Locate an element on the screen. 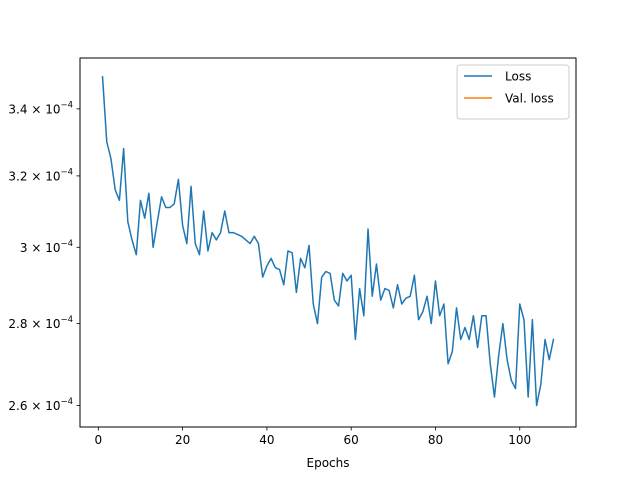  y-tick-label: 2.8 × 10⁻⁴ is located at coordinates (40, 323).